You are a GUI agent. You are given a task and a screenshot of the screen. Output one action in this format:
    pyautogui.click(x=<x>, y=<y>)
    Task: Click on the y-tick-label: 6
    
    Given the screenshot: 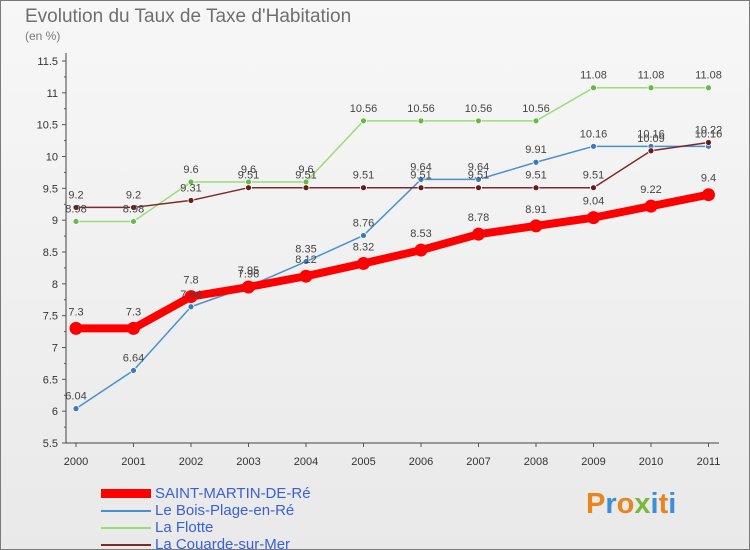 What is the action you would take?
    pyautogui.click(x=55, y=412)
    